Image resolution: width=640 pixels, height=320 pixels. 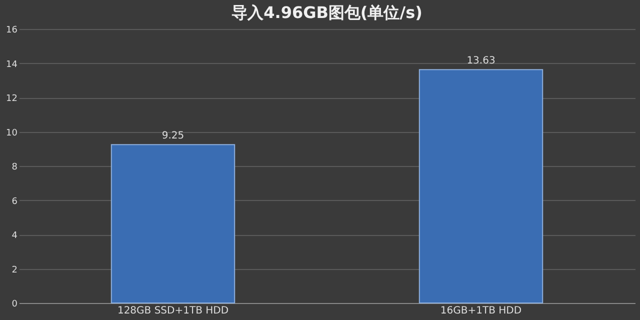 What do you see at coordinates (15, 270) in the screenshot?
I see `y-tick-label: 2` at bounding box center [15, 270].